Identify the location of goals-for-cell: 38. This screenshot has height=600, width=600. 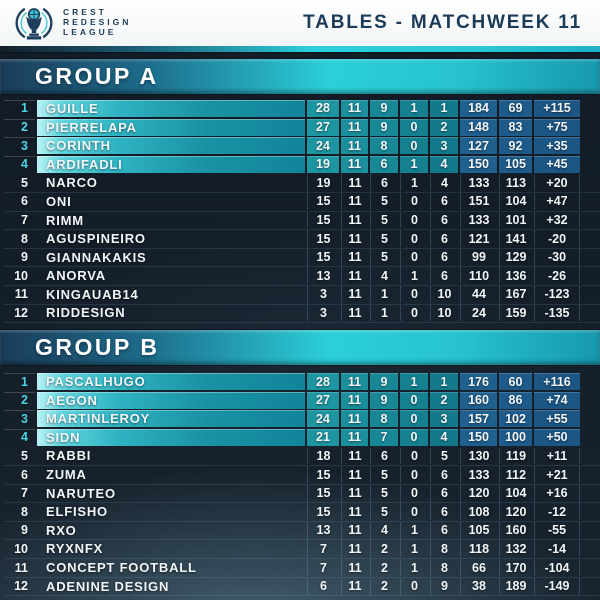
(478, 586).